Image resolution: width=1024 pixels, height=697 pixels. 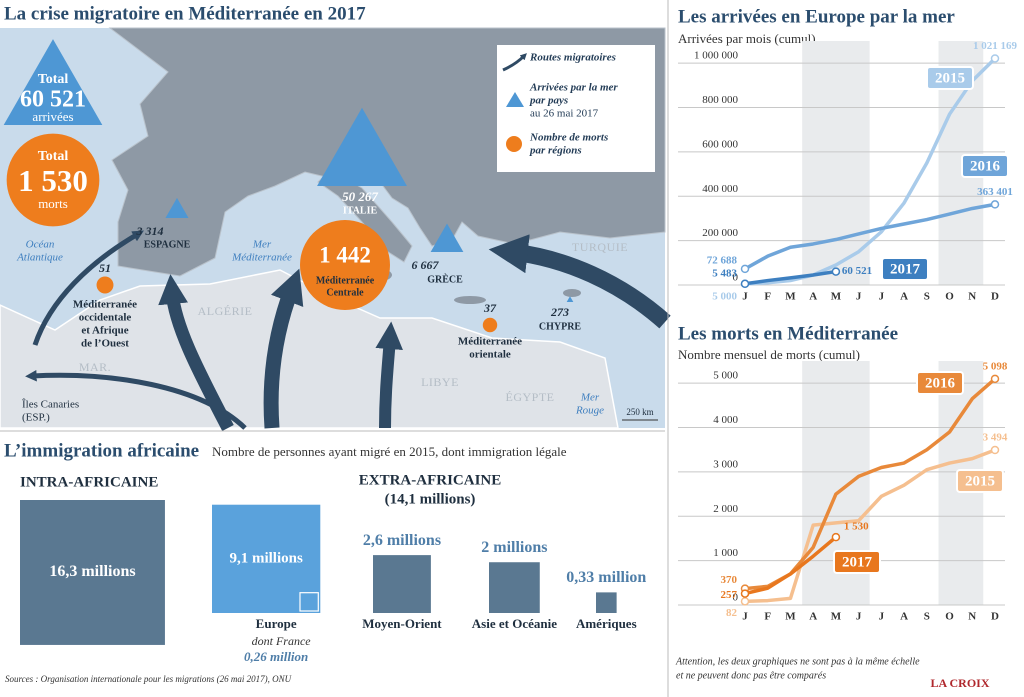 What do you see at coordinates (514, 62) in the screenshot?
I see `legend-arrow` at bounding box center [514, 62].